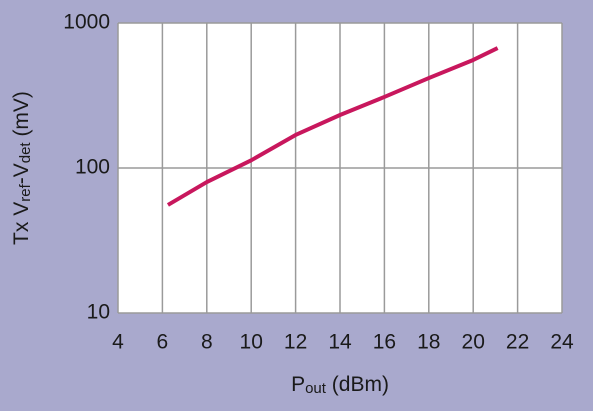 Image resolution: width=593 pixels, height=411 pixels. What do you see at coordinates (25, 153) in the screenshot?
I see `y-label-part: det` at bounding box center [25, 153].